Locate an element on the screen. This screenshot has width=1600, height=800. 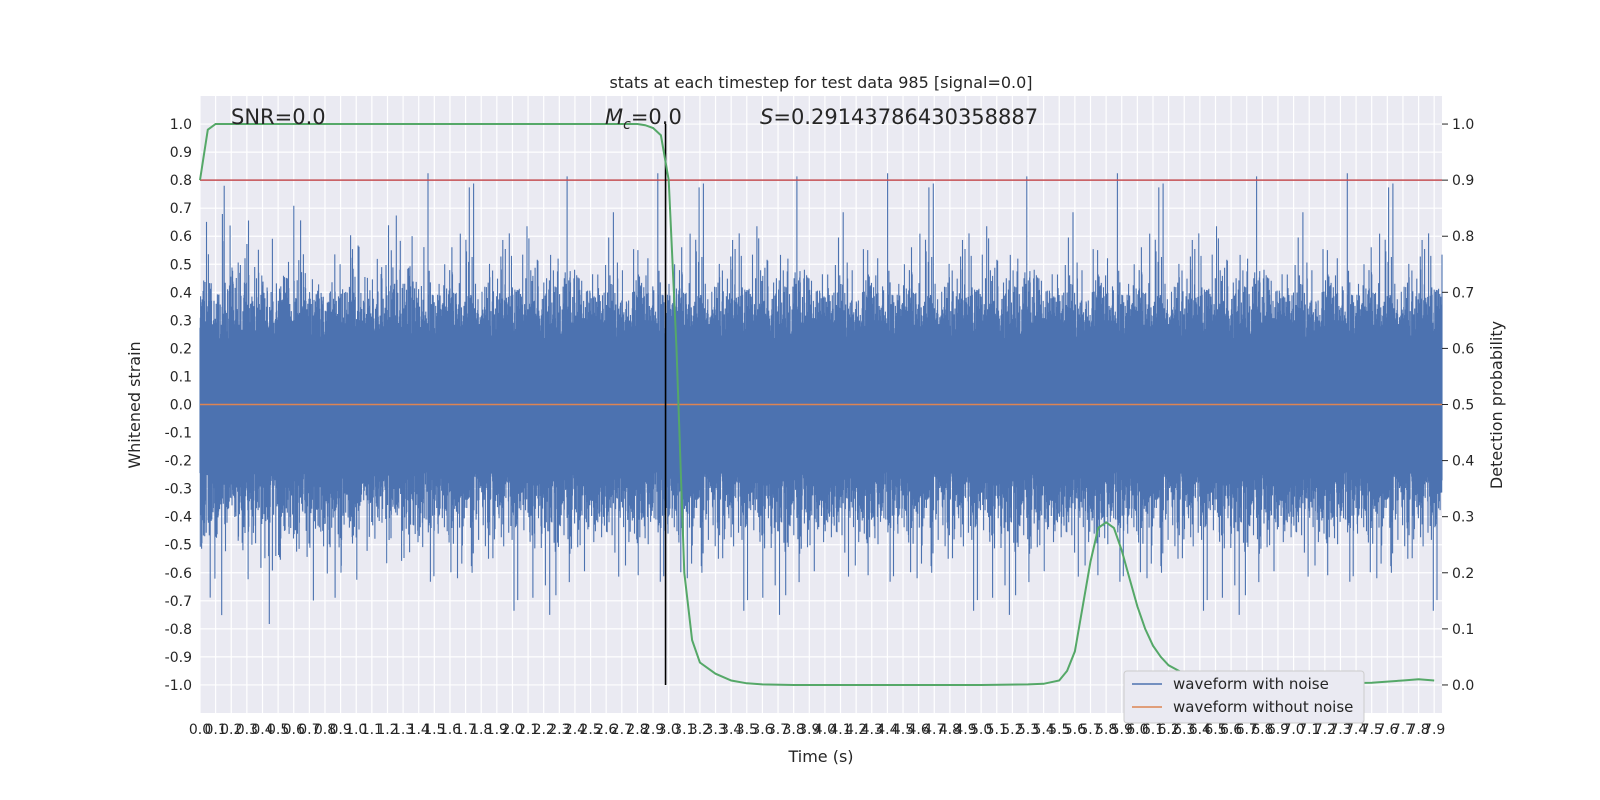
y-tick-label: 0.9 is located at coordinates (181, 153).